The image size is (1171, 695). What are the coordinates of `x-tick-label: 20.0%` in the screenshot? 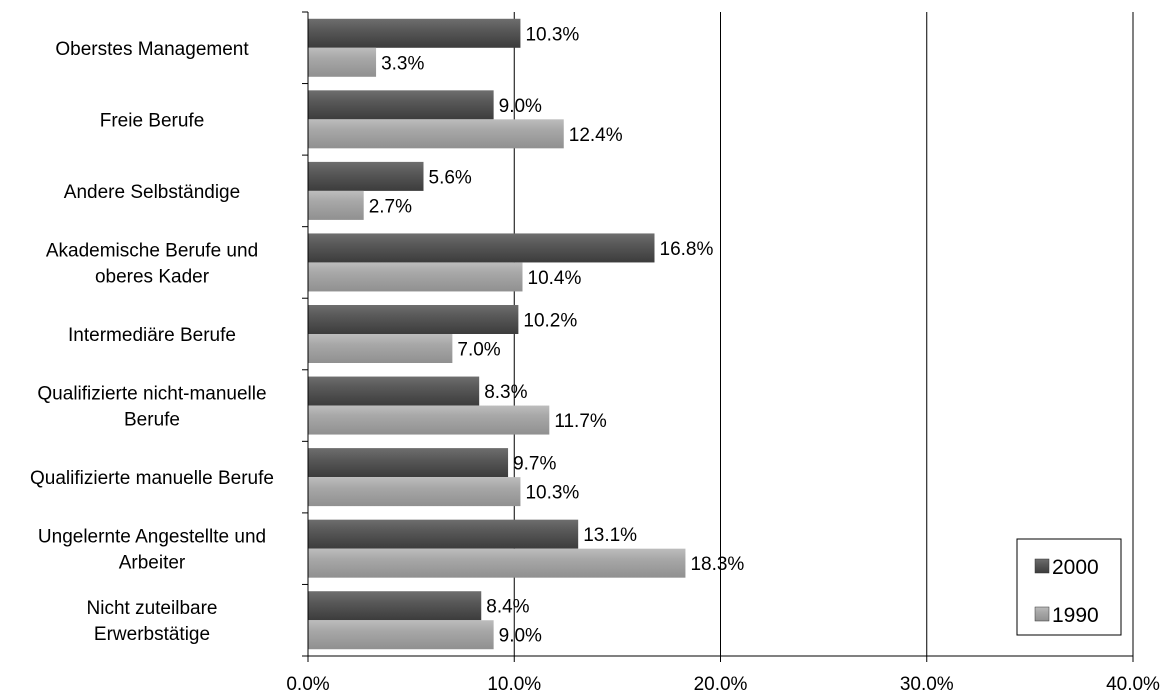 It's located at (721, 684).